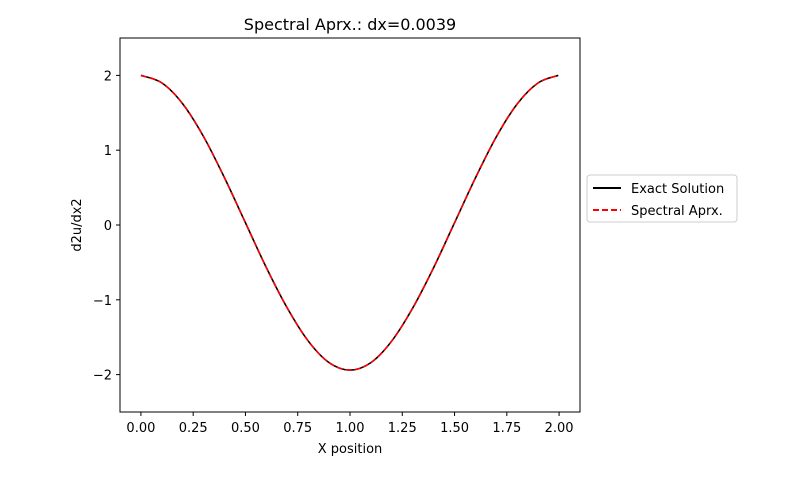  Describe the element at coordinates (677, 211) in the screenshot. I see `legend-label-spectral: Spectral Aprx.` at that location.